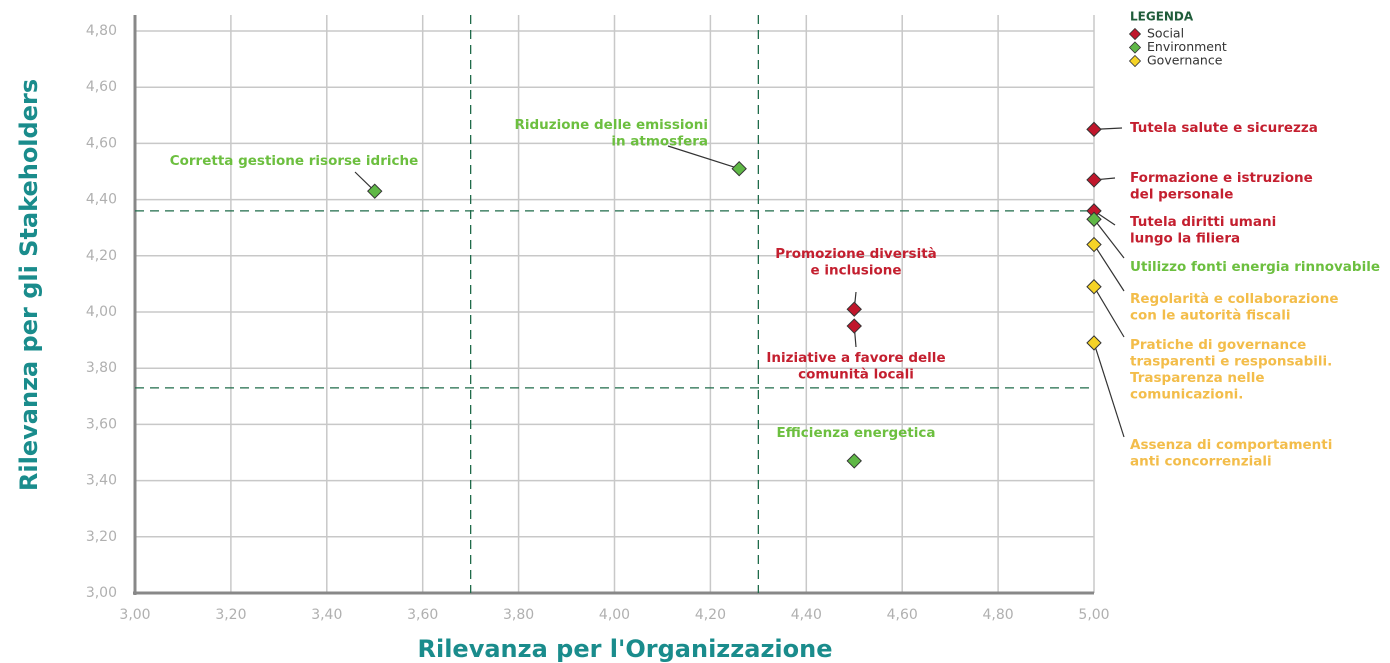 The width and height of the screenshot is (1390, 663). Describe the element at coordinates (614, 615) in the screenshot. I see `x-tick-label: 4,00` at that location.